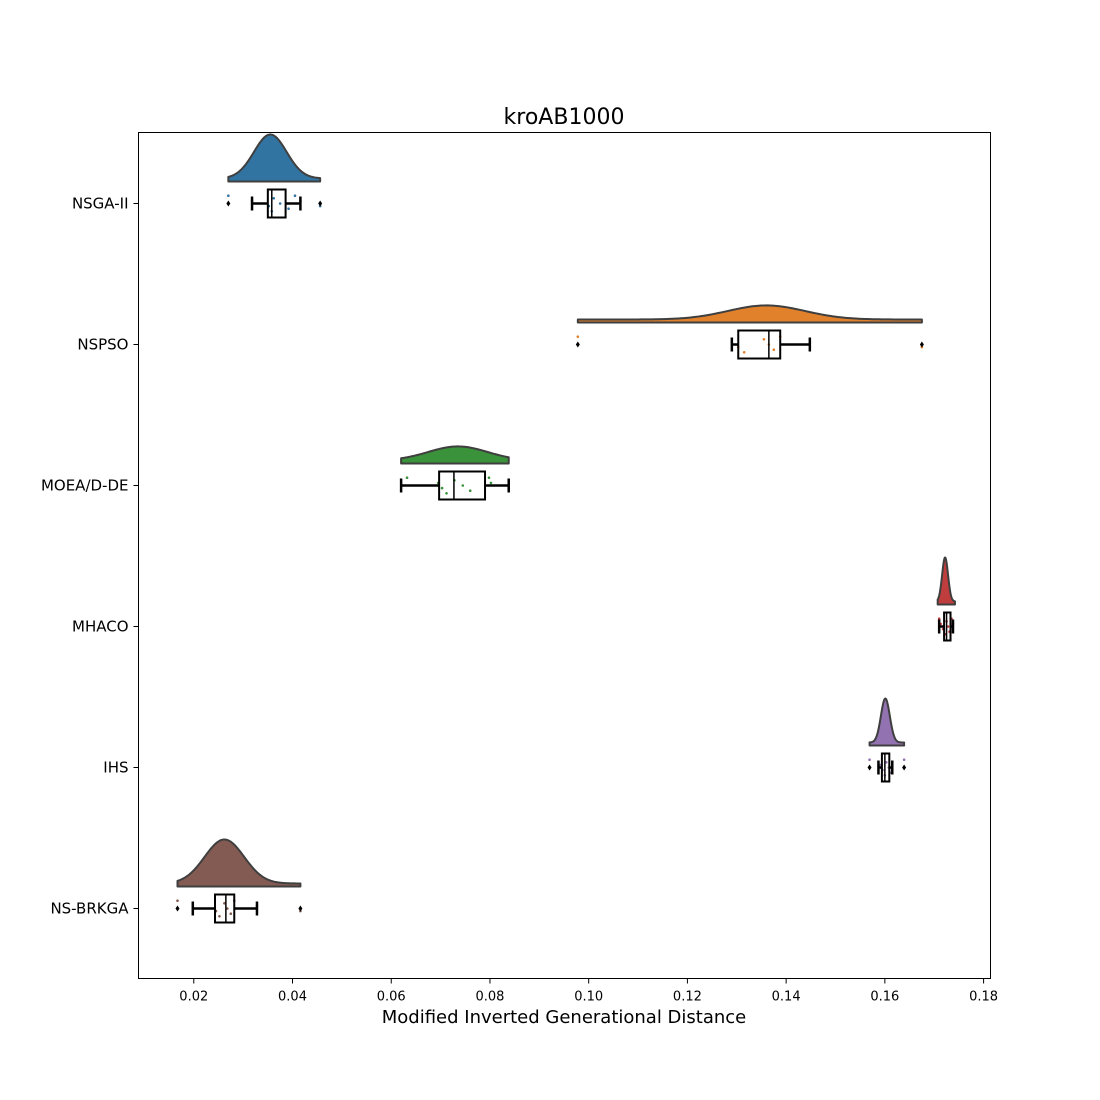  I want to click on y-axis: NSGA-II NSPSO MOEA/D-DE MHACO IHS NS-BRKGA, so click(90, 556).